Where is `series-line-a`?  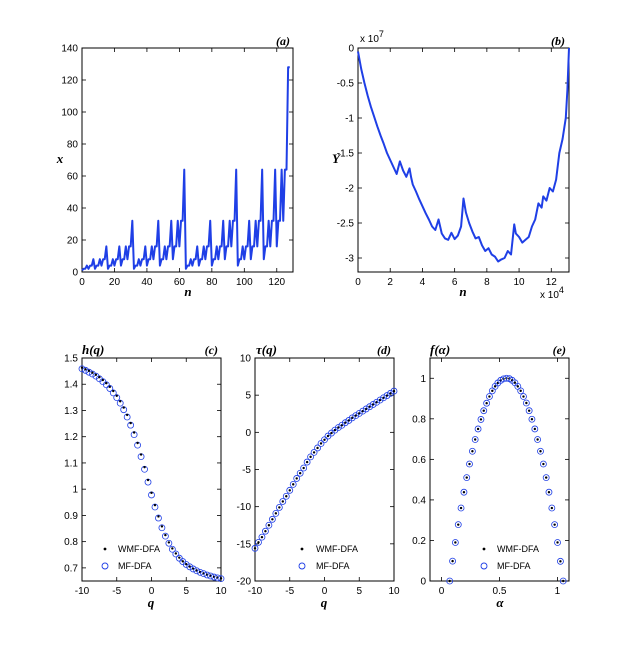
series-line-a is located at coordinates (185, 169).